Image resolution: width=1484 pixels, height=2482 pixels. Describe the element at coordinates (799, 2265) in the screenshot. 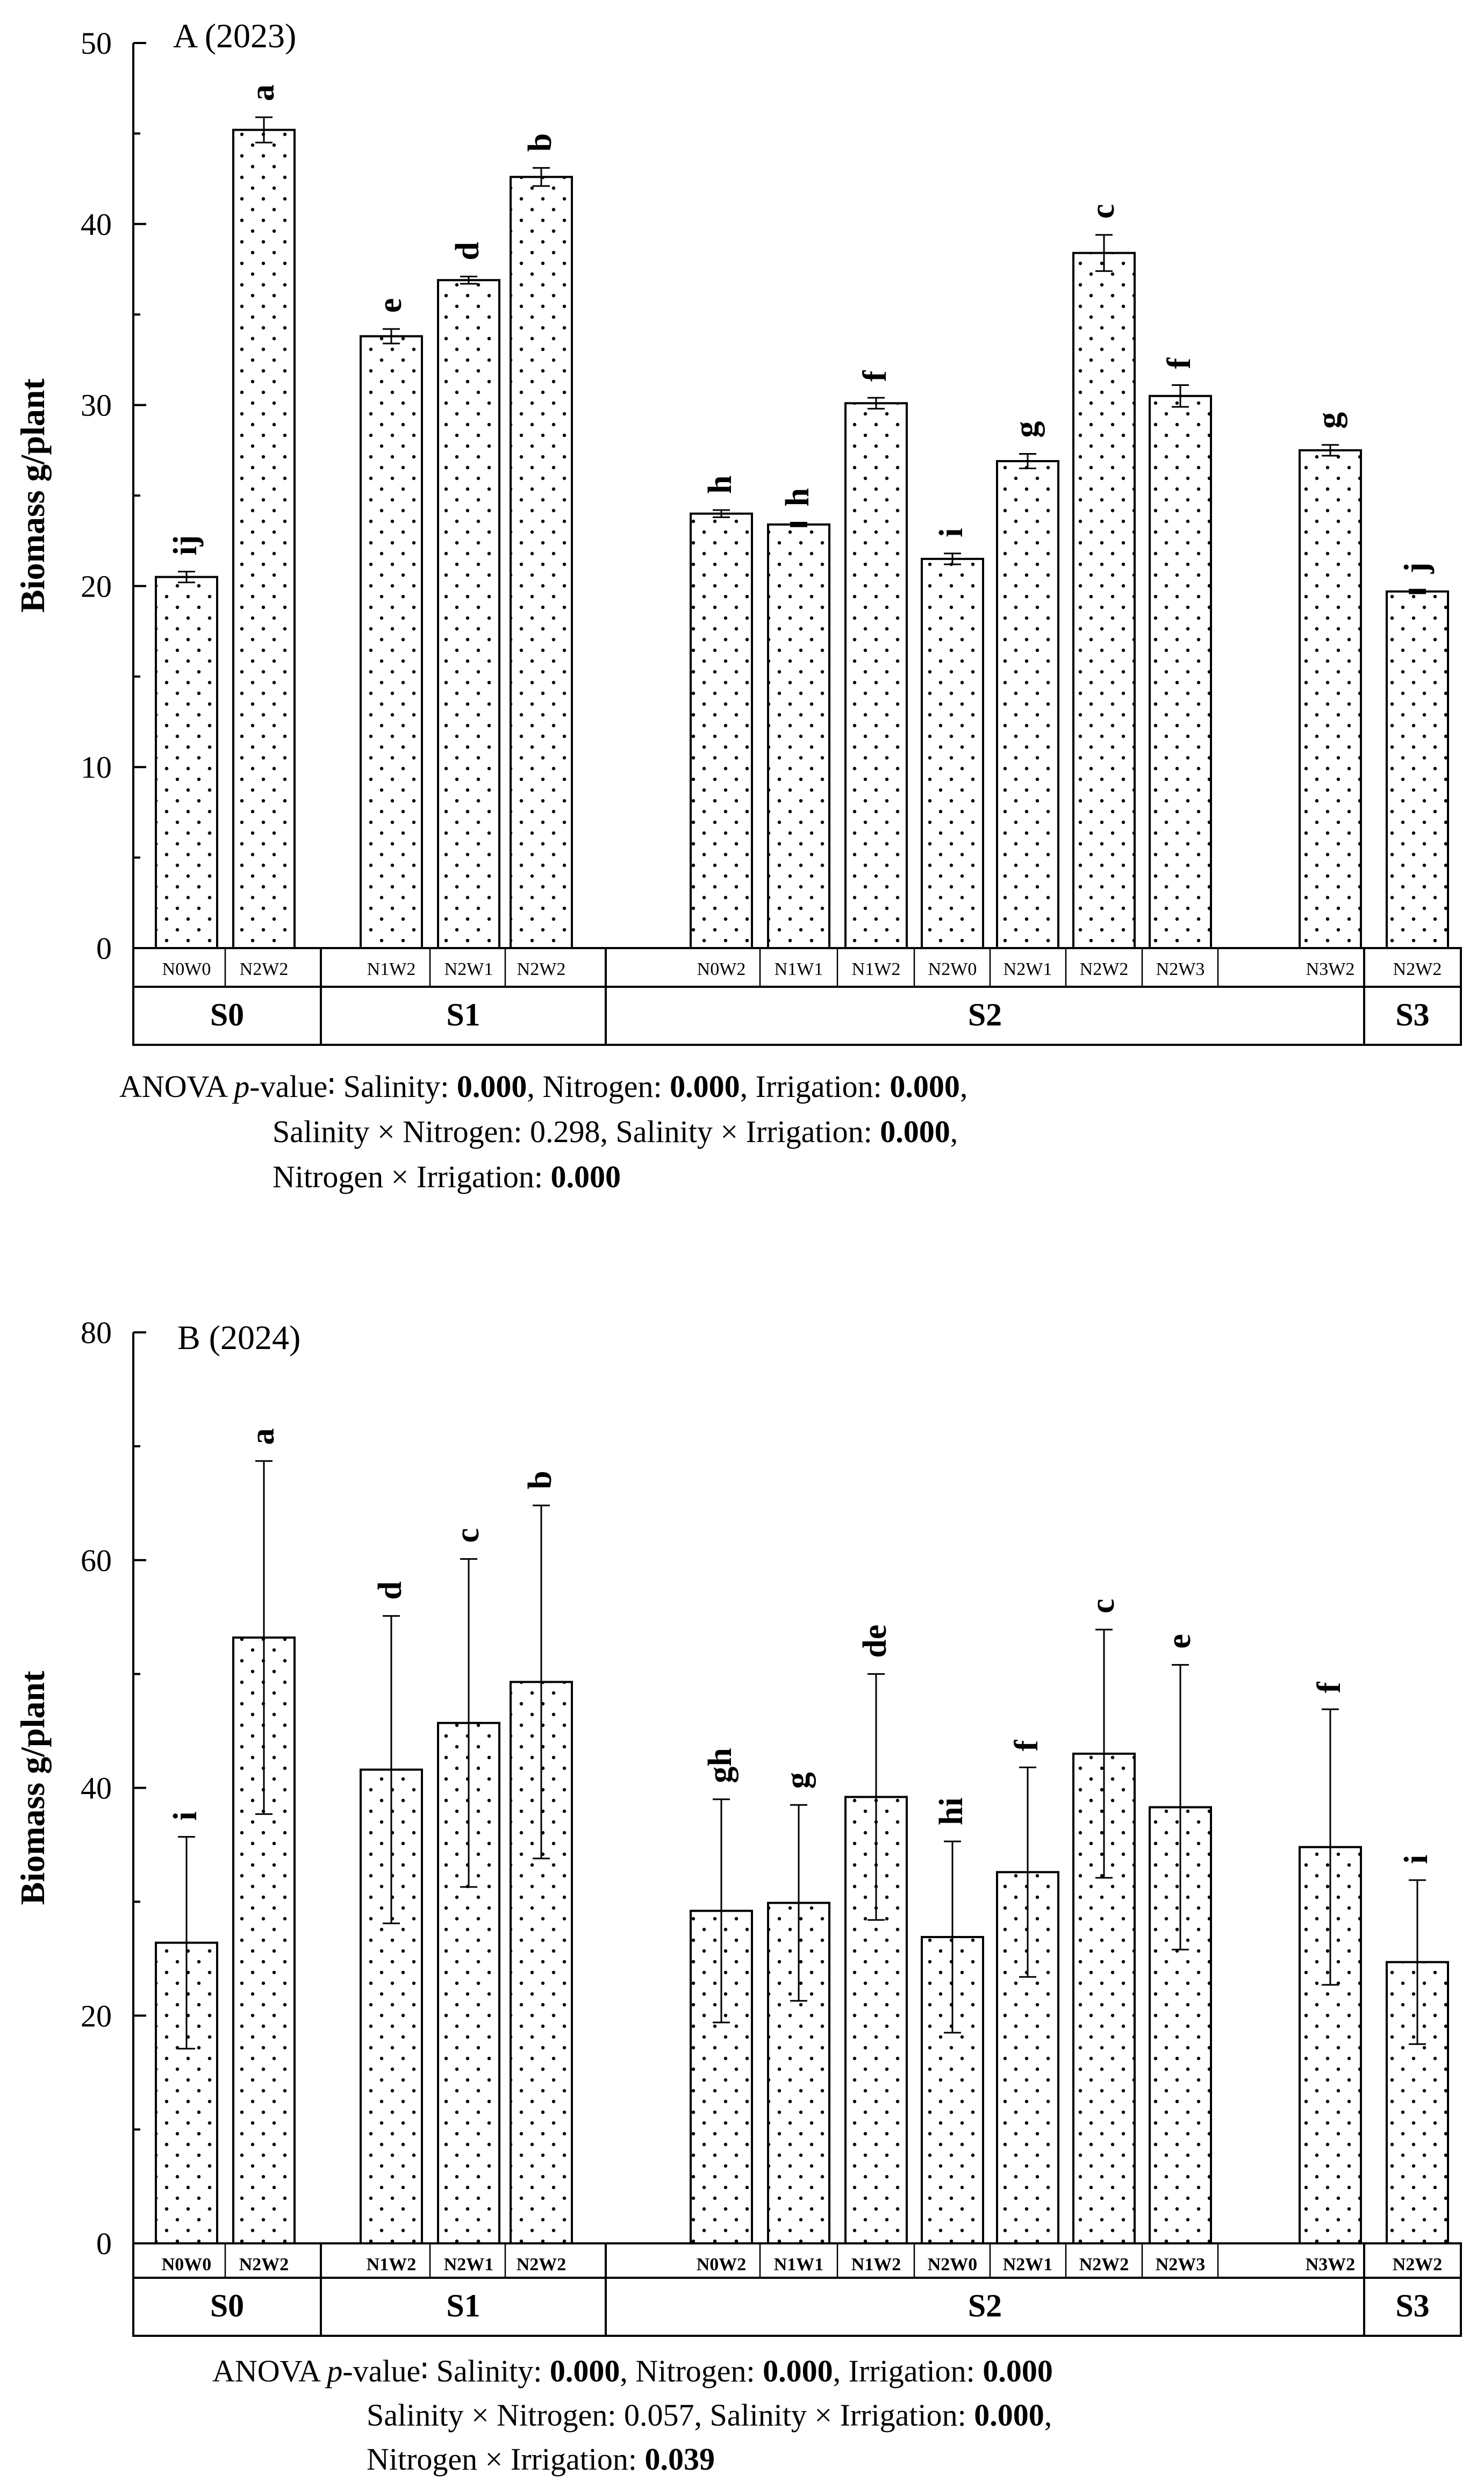

I see `panel-b-category-label: N1W1` at that location.